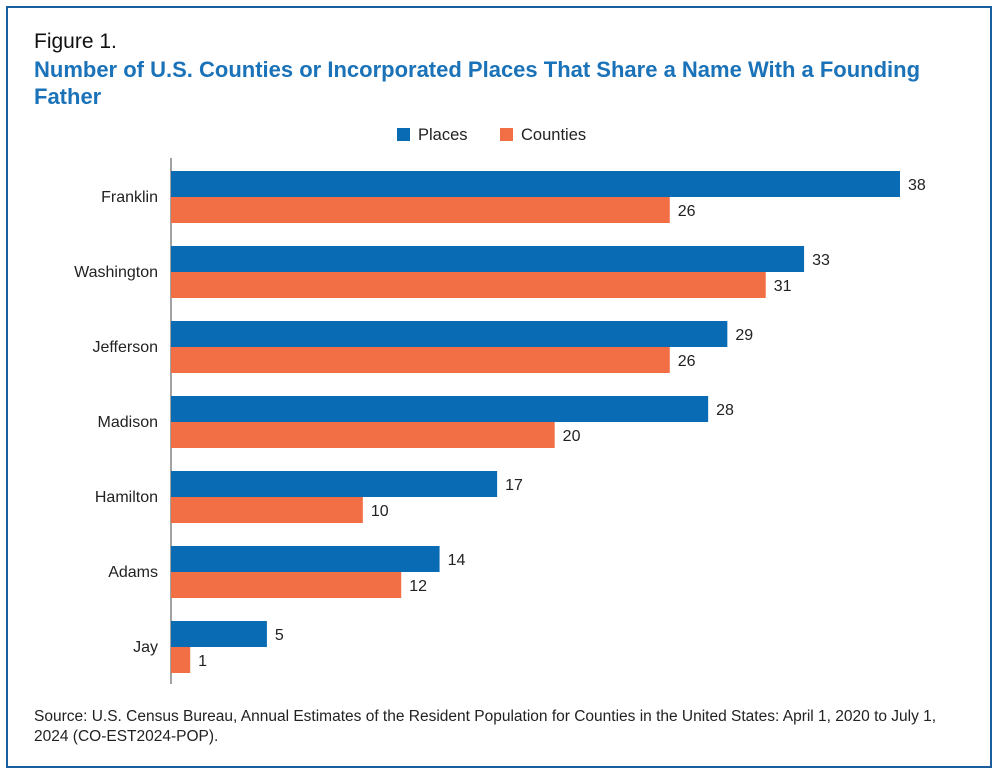 Image resolution: width=1000 pixels, height=776 pixels. What do you see at coordinates (488, 259) in the screenshot?
I see `bar-places-washington` at bounding box center [488, 259].